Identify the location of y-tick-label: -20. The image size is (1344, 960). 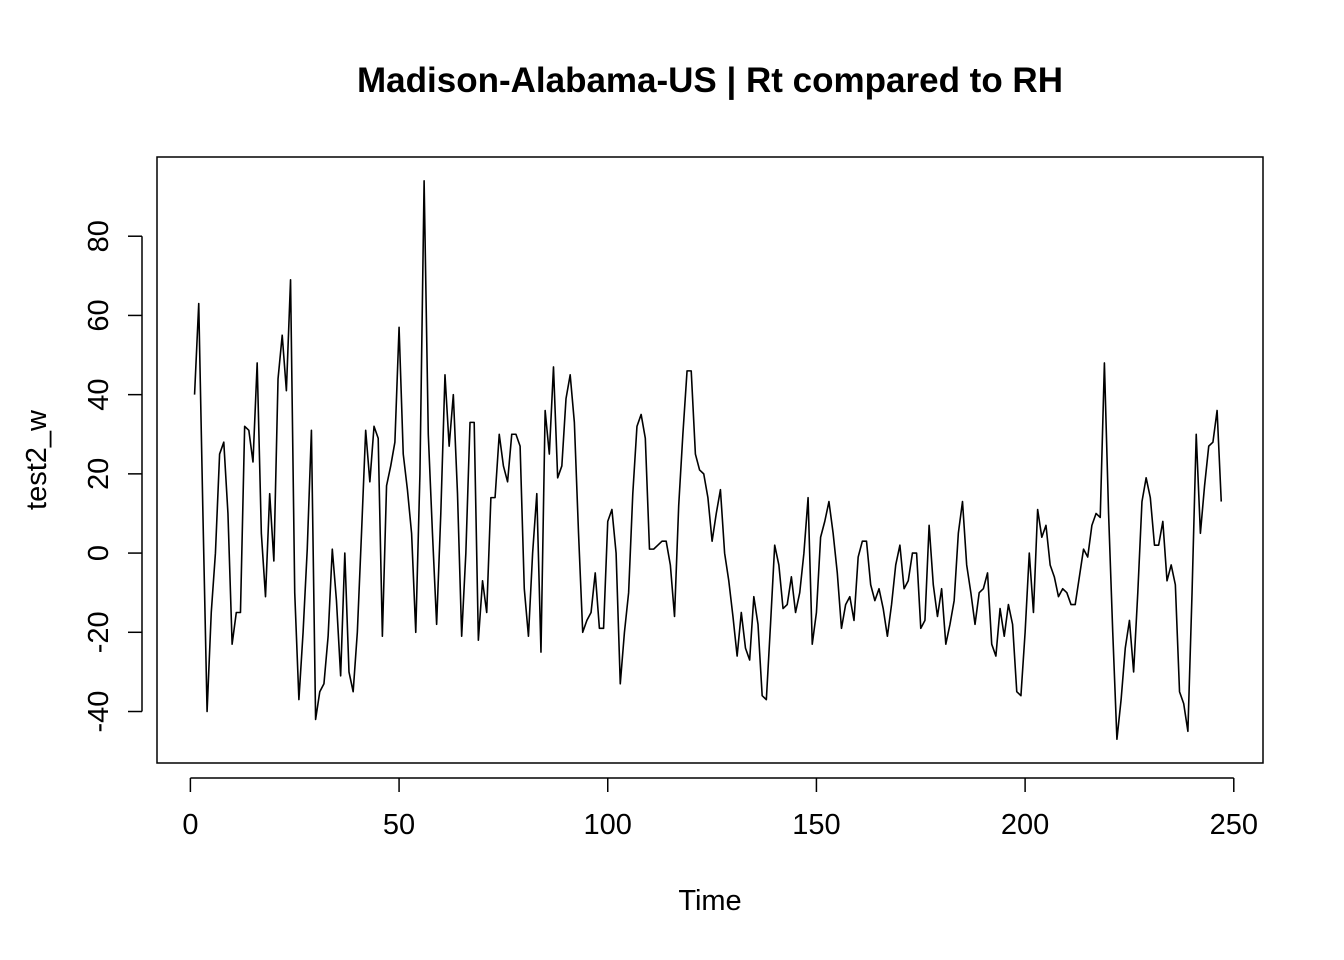
(99, 632).